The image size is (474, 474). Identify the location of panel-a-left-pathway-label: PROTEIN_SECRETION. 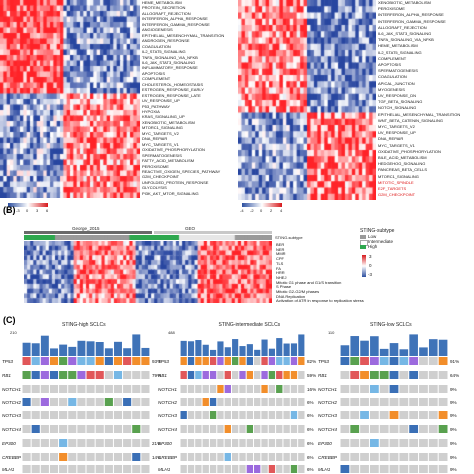
(164, 8).